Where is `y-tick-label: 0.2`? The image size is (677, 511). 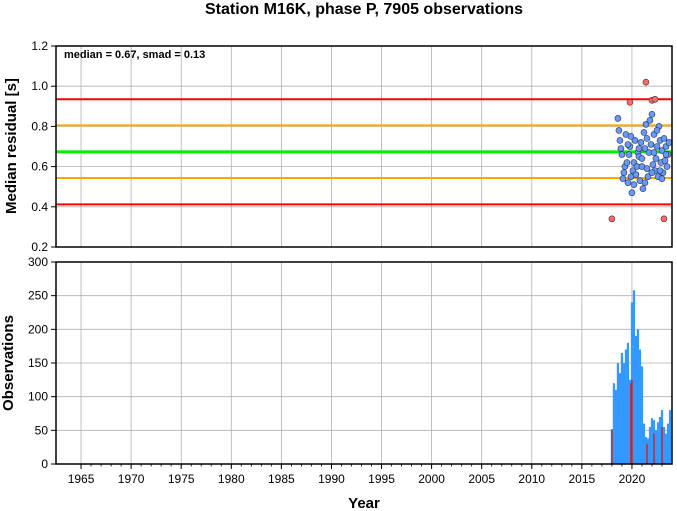 y-tick-label: 0.2 is located at coordinates (39, 247).